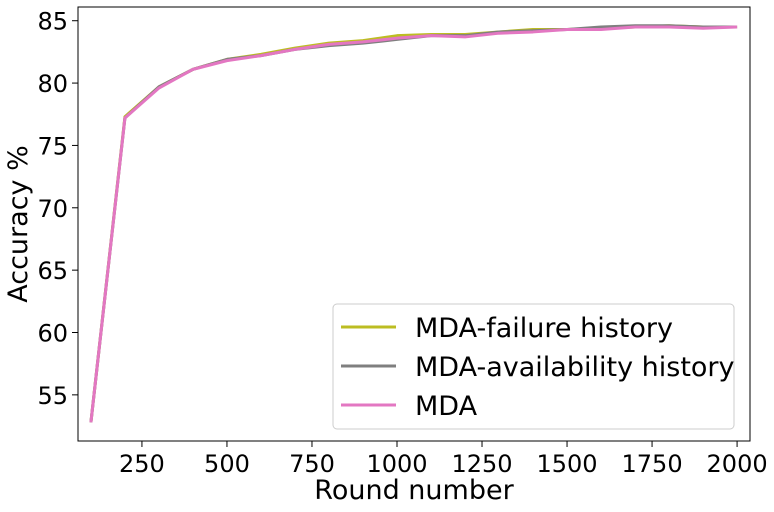  I want to click on y-axis-label: Accuracy %, so click(18, 224).